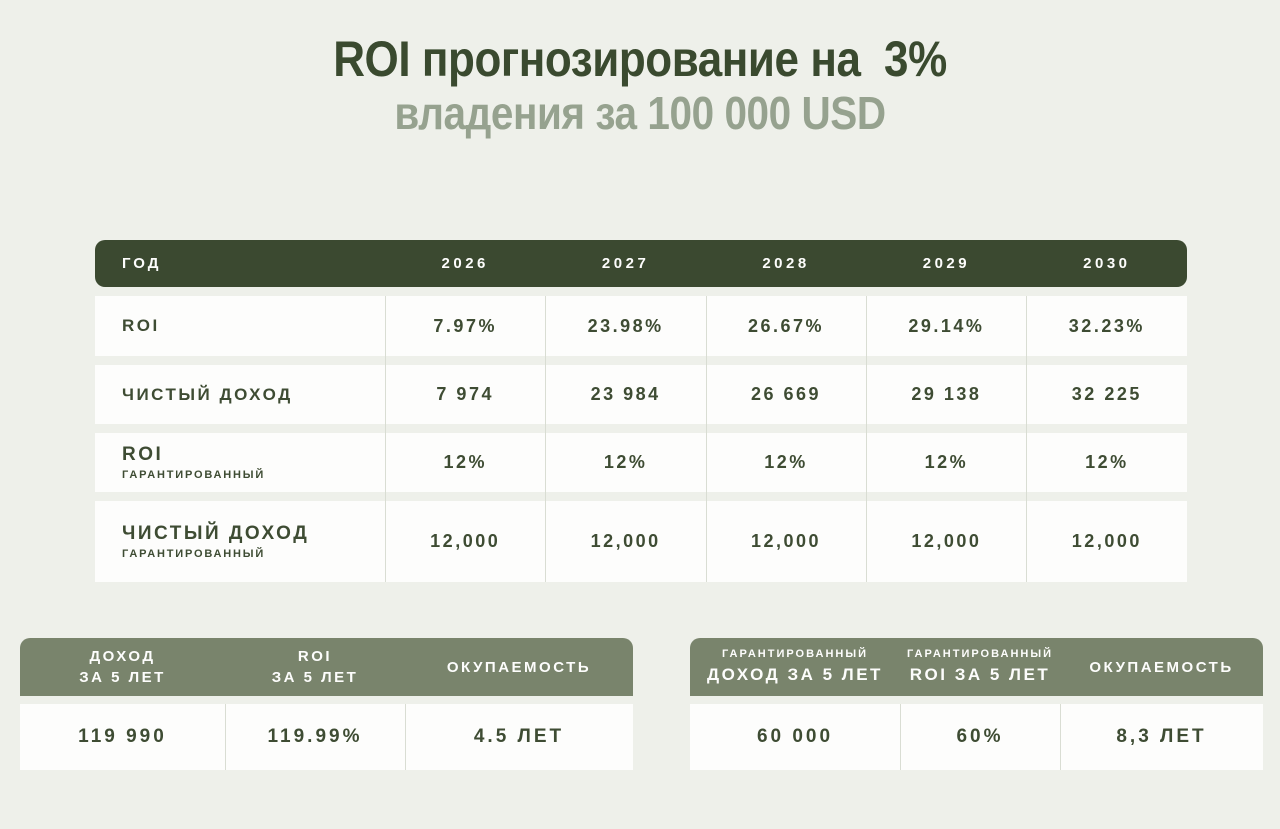 Image resolution: width=1280 pixels, height=829 pixels. What do you see at coordinates (1107, 462) in the screenshot?
I see `cell-roi-guar-2030: 12%` at bounding box center [1107, 462].